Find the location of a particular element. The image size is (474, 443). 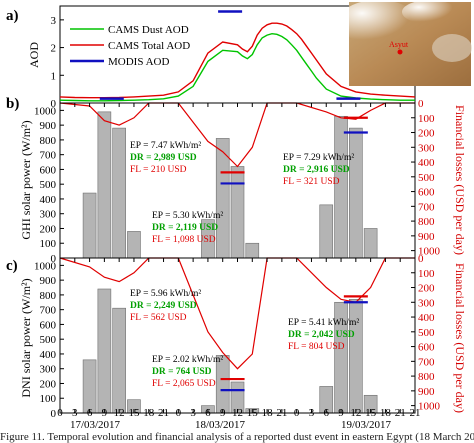

panel-a-ylabel: AOD is located at coordinates (34, 55).